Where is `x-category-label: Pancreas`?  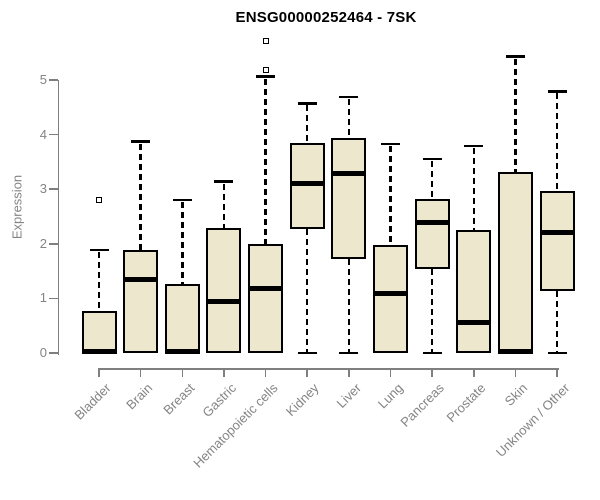 x-category-label: Pancreas is located at coordinates (422, 405).